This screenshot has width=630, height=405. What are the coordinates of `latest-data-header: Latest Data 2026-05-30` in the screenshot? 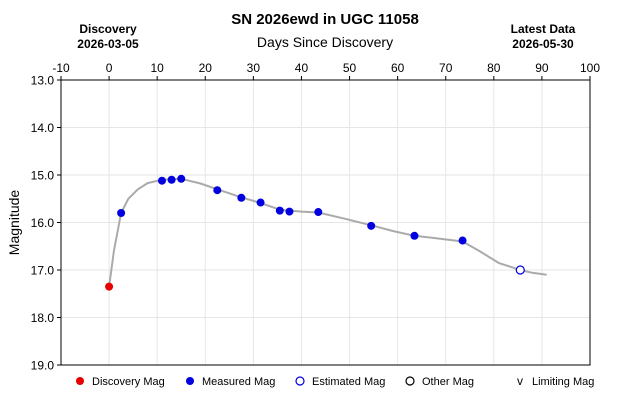 It's located at (543, 37).